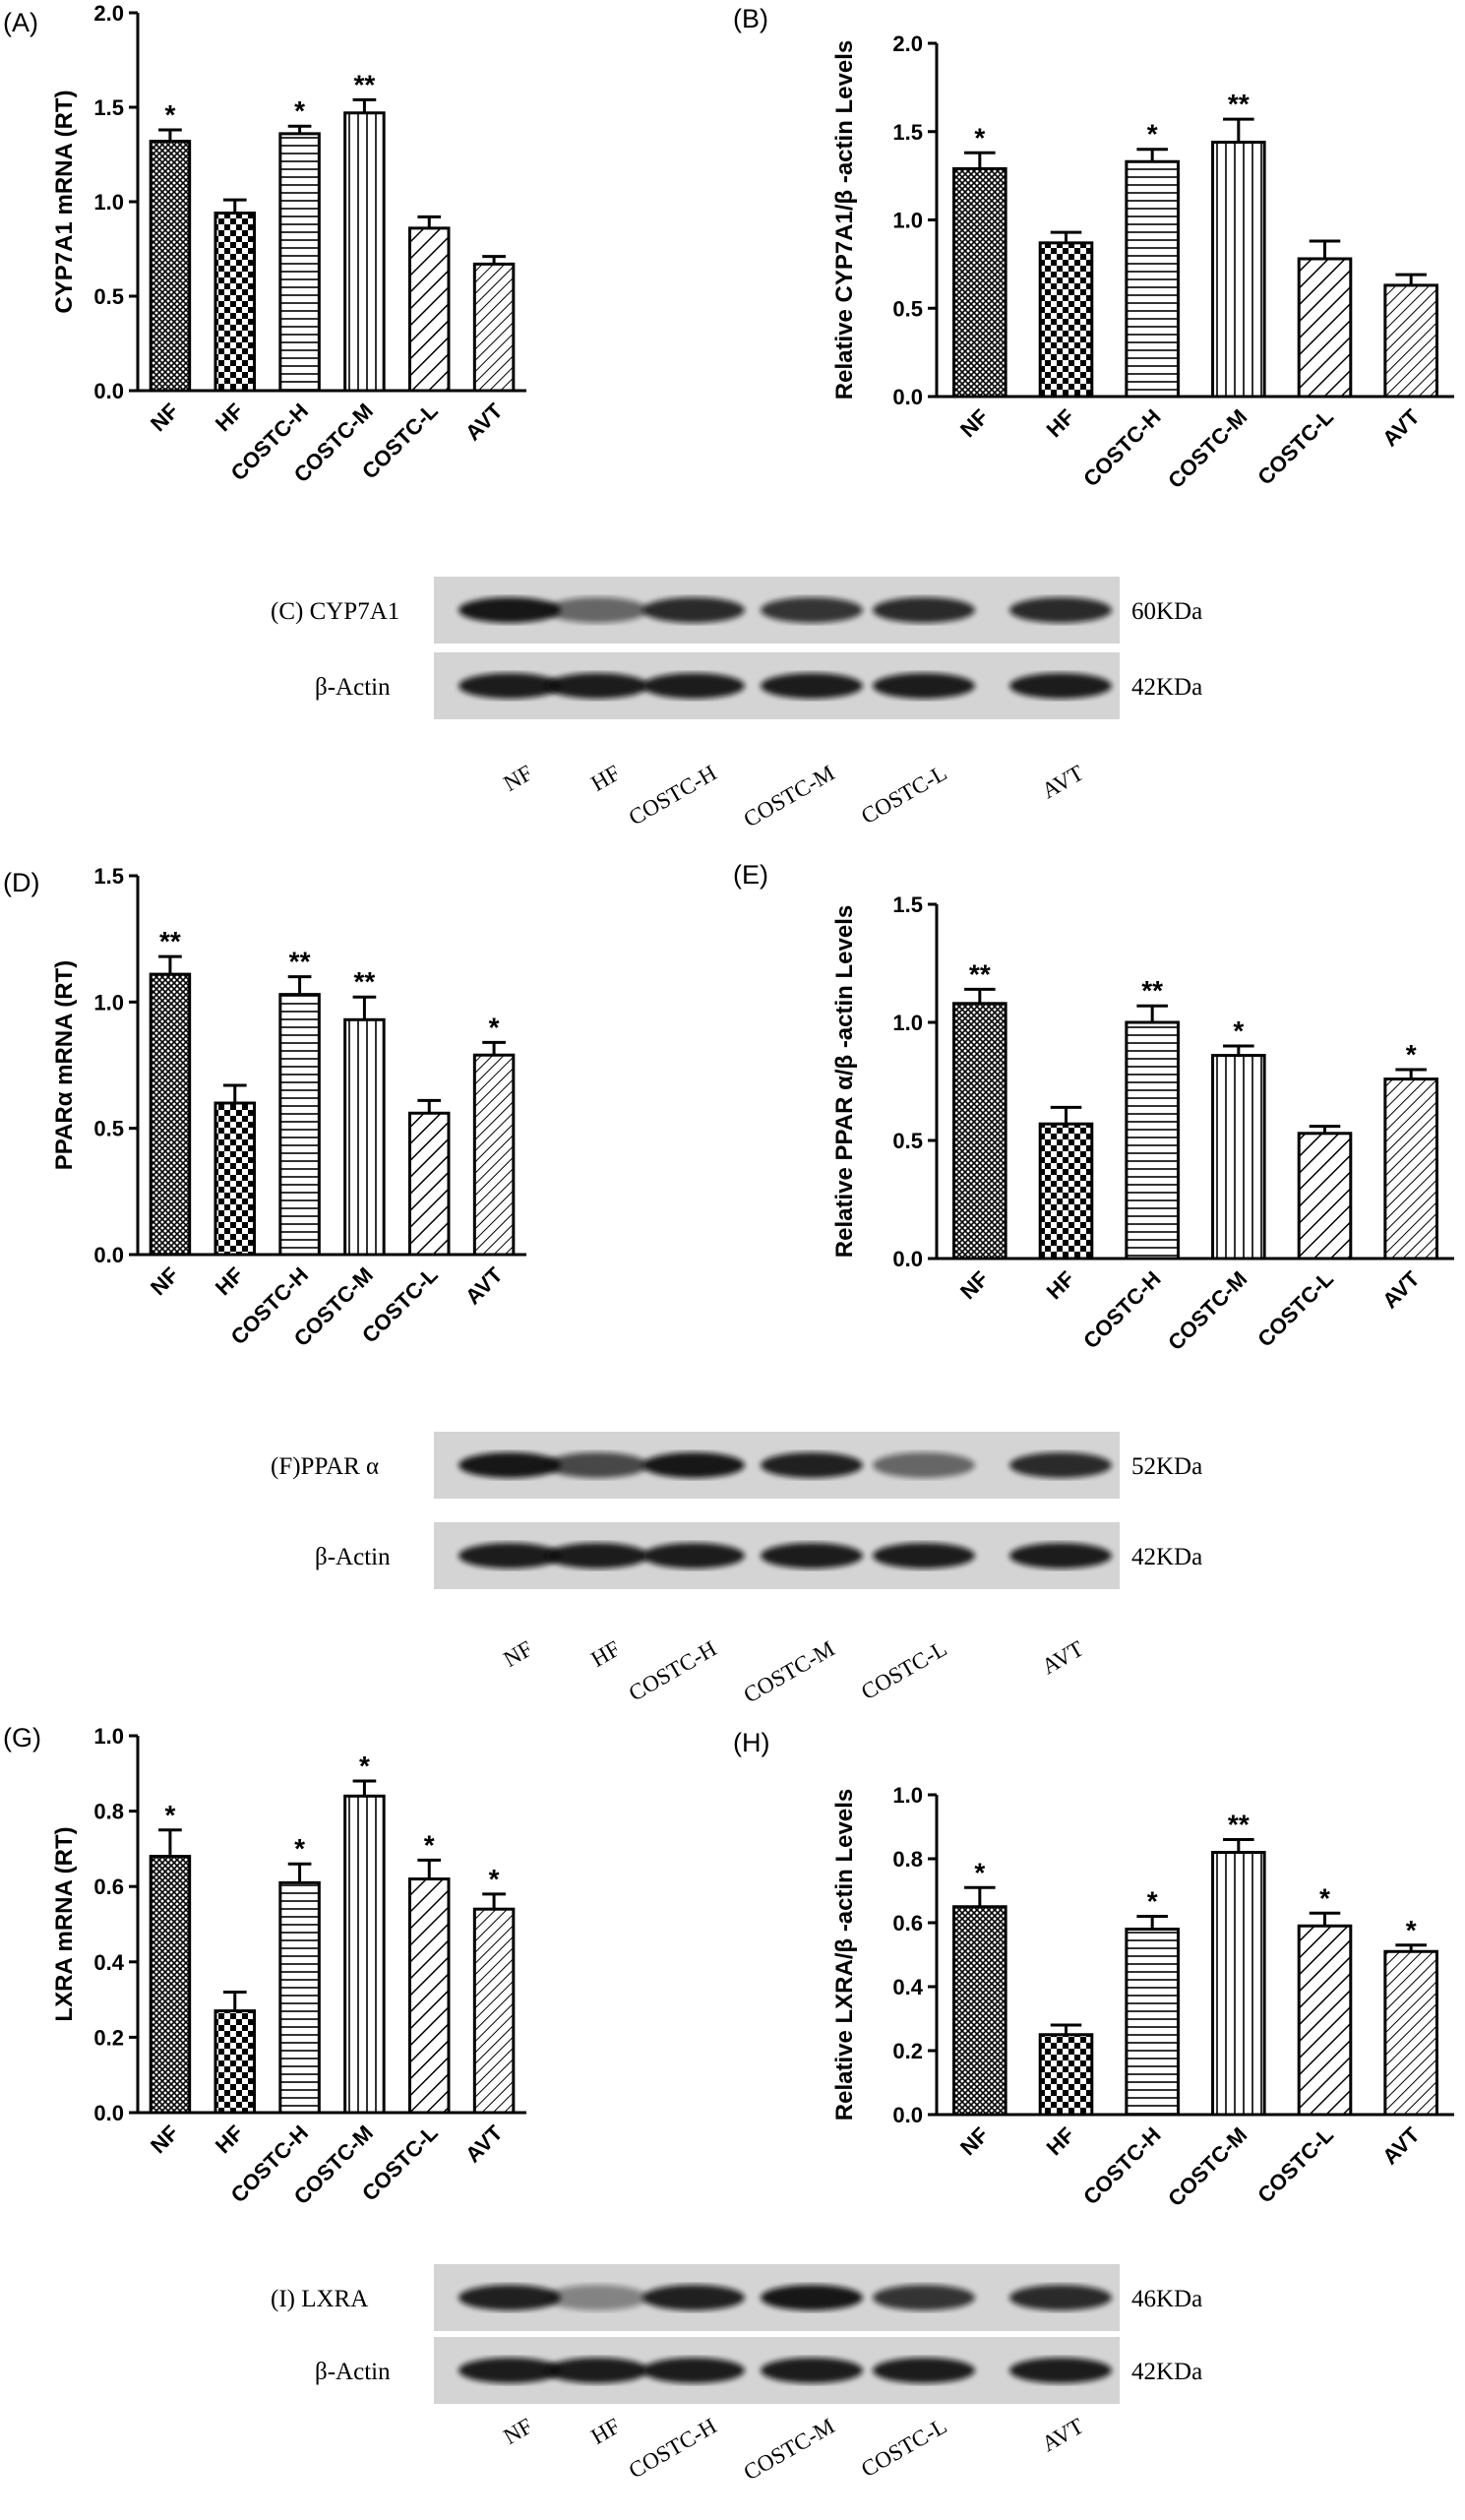 Image resolution: width=1465 pixels, height=2520 pixels. I want to click on panel-label: (G), so click(22, 1737).